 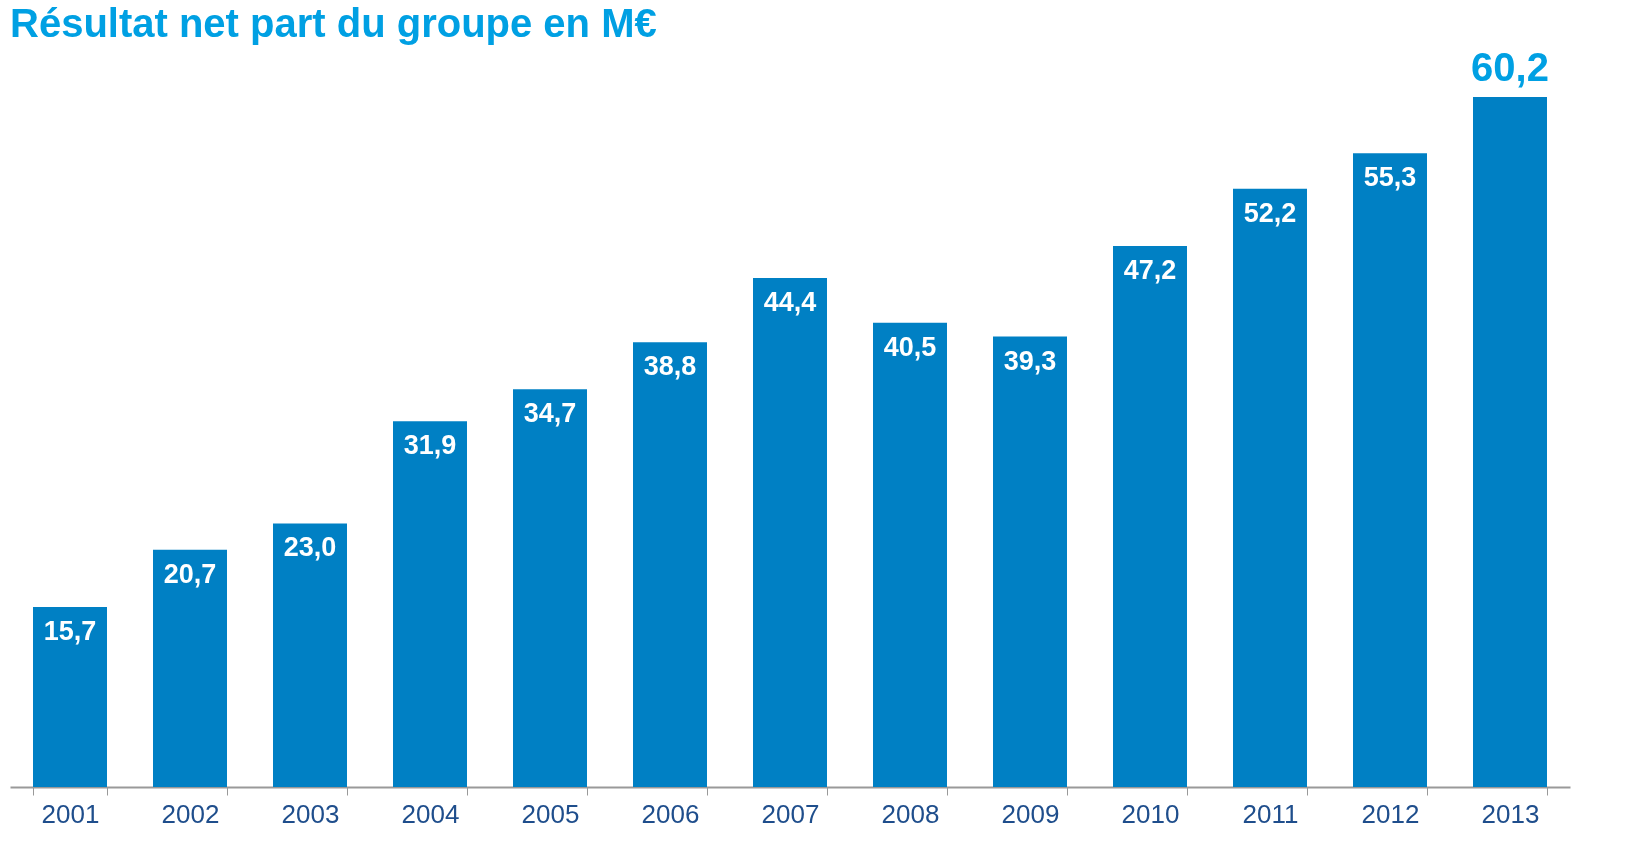 I want to click on data-label: 39,3, so click(x=1030, y=360).